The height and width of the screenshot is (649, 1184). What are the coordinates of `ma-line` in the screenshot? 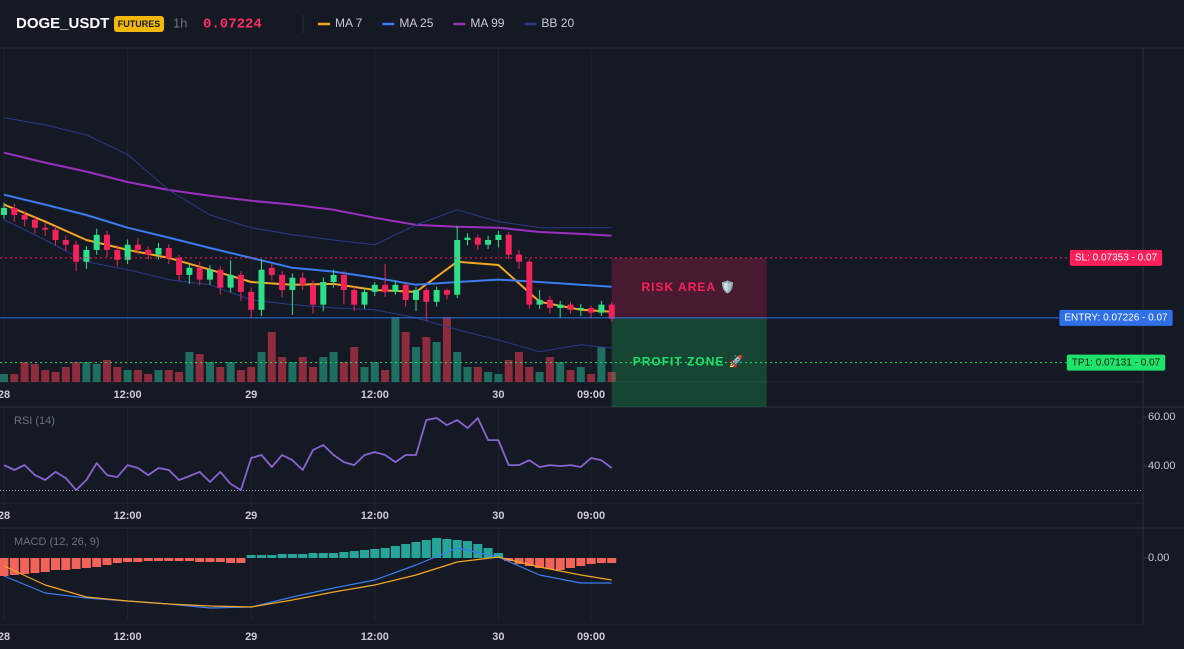 It's located at (307, 240).